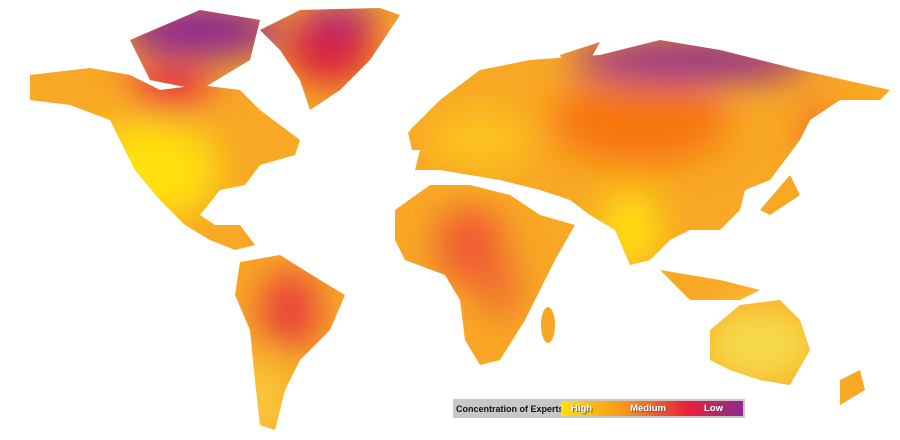 This screenshot has height=440, width=900. I want to click on legend-gradient: High Medium Low, so click(652, 408).